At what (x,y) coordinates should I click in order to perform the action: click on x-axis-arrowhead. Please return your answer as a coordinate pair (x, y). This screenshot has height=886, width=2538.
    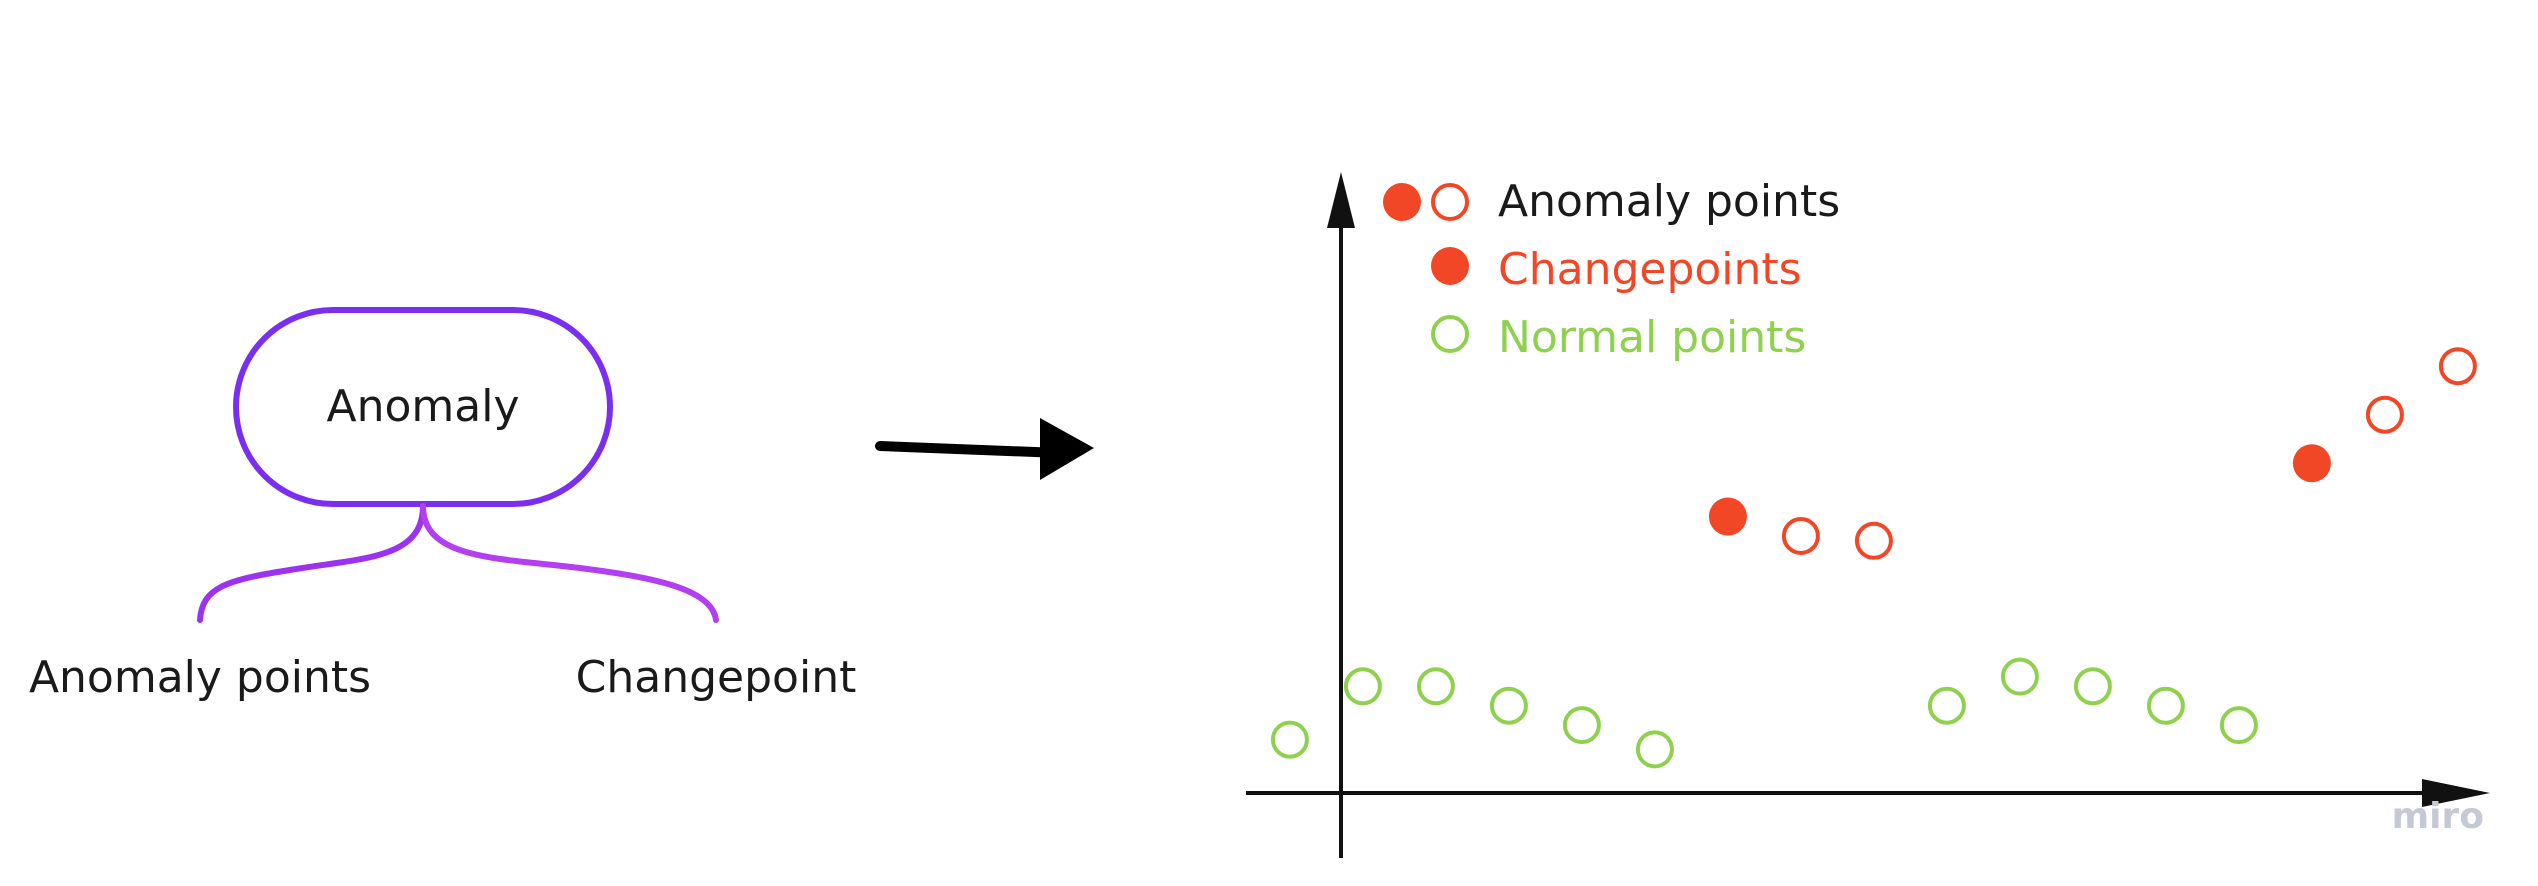
    Looking at the image, I should click on (2456, 793).